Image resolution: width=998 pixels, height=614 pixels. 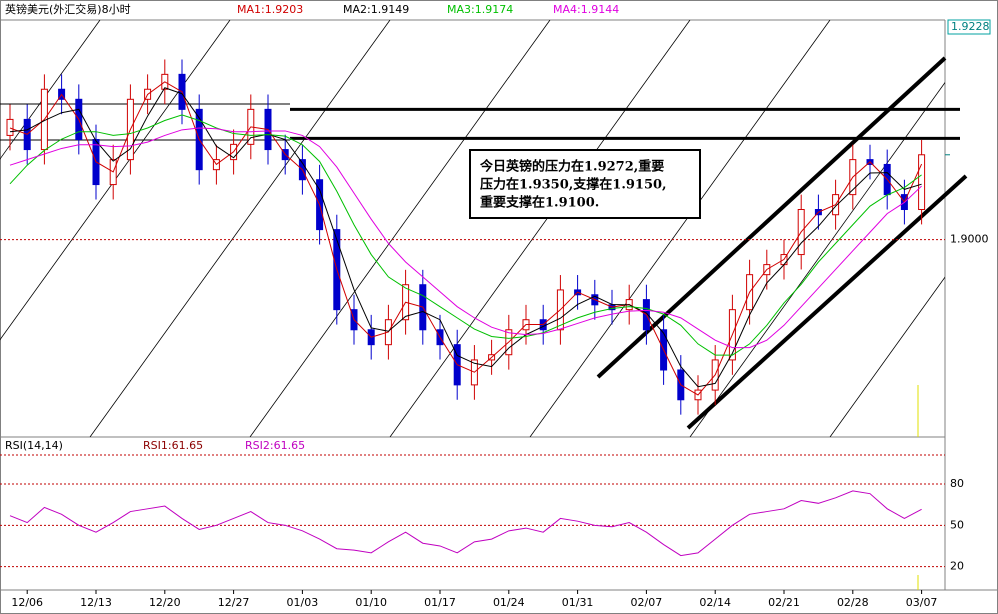 What do you see at coordinates (371, 602) in the screenshot?
I see `x-tick-label: 01/10` at bounding box center [371, 602].